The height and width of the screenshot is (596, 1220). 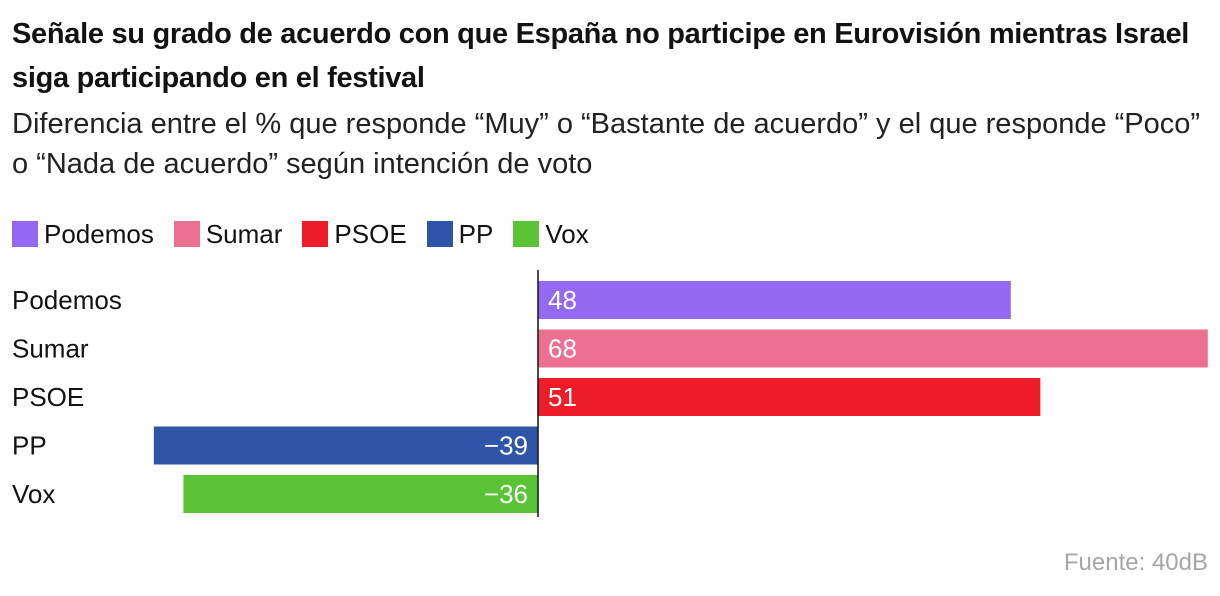 What do you see at coordinates (244, 233) in the screenshot?
I see `legend-label-sumar: Sumar` at bounding box center [244, 233].